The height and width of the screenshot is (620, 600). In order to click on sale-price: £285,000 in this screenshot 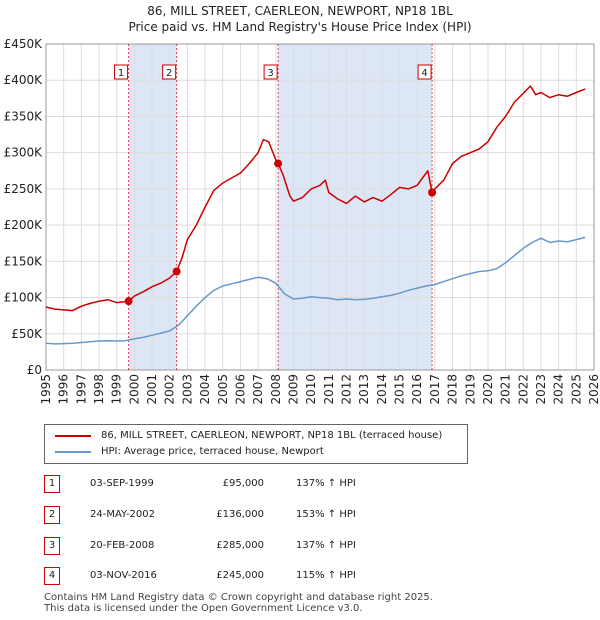, I will do `click(240, 545)`.